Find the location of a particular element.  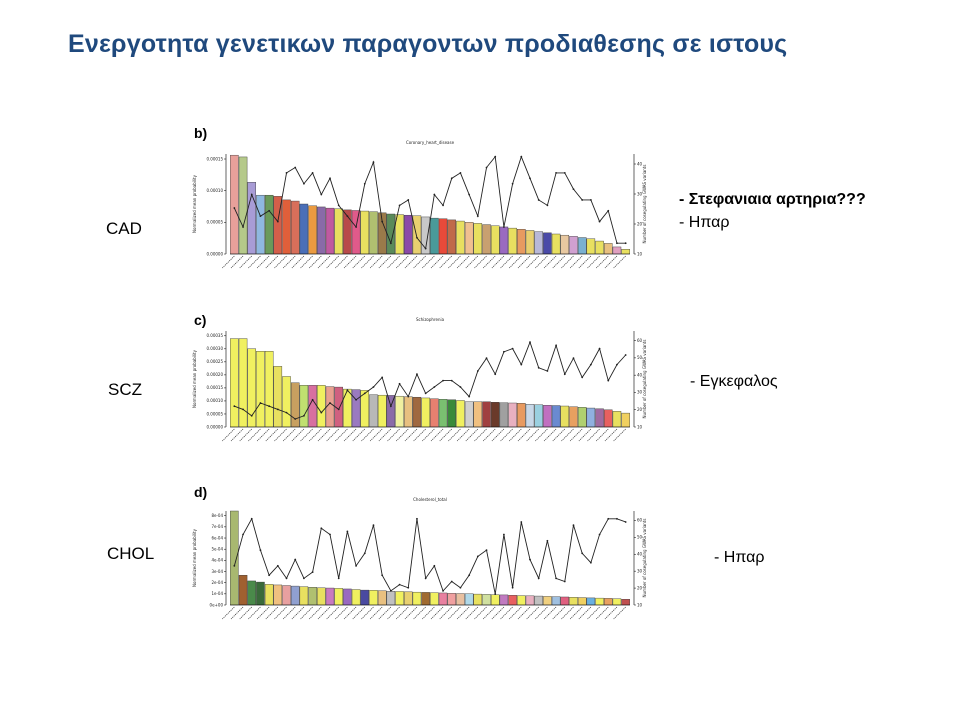

y2-tick-label: 30 is located at coordinates (640, 392).